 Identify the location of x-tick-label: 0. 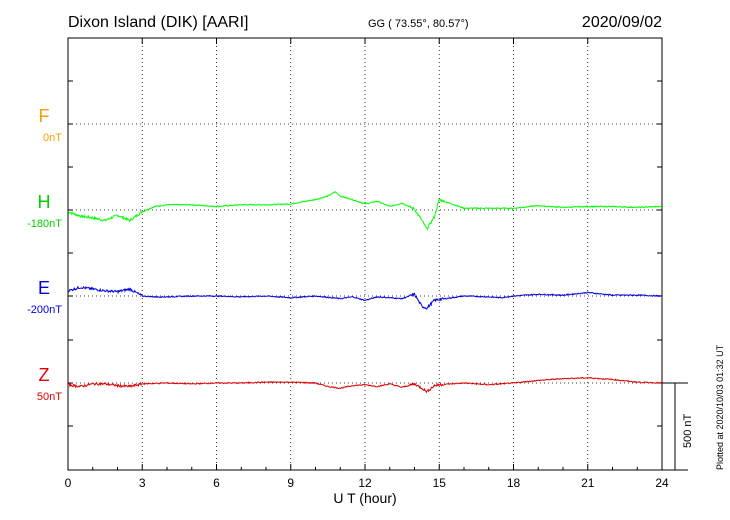
(68, 483).